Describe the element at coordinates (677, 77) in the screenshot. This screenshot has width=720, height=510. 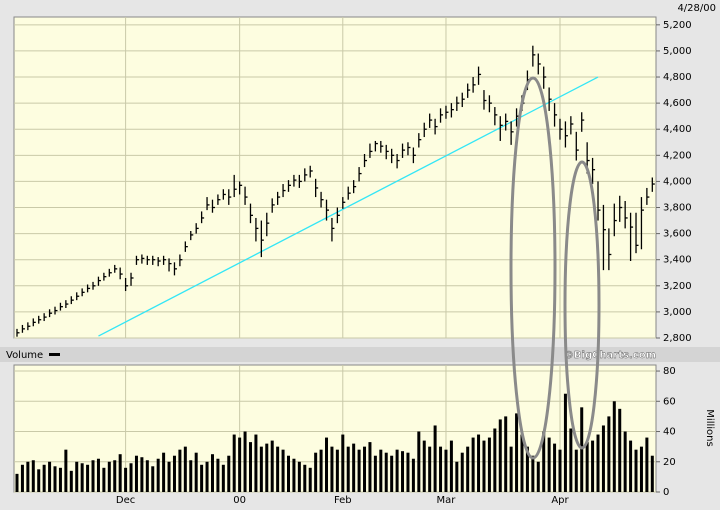
I see `y-tick-label: 4,800` at that location.